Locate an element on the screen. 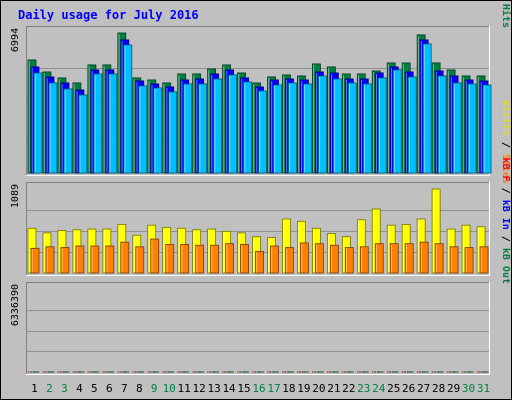 The width and height of the screenshot is (512, 400). day-label: 2 is located at coordinates (49, 388).